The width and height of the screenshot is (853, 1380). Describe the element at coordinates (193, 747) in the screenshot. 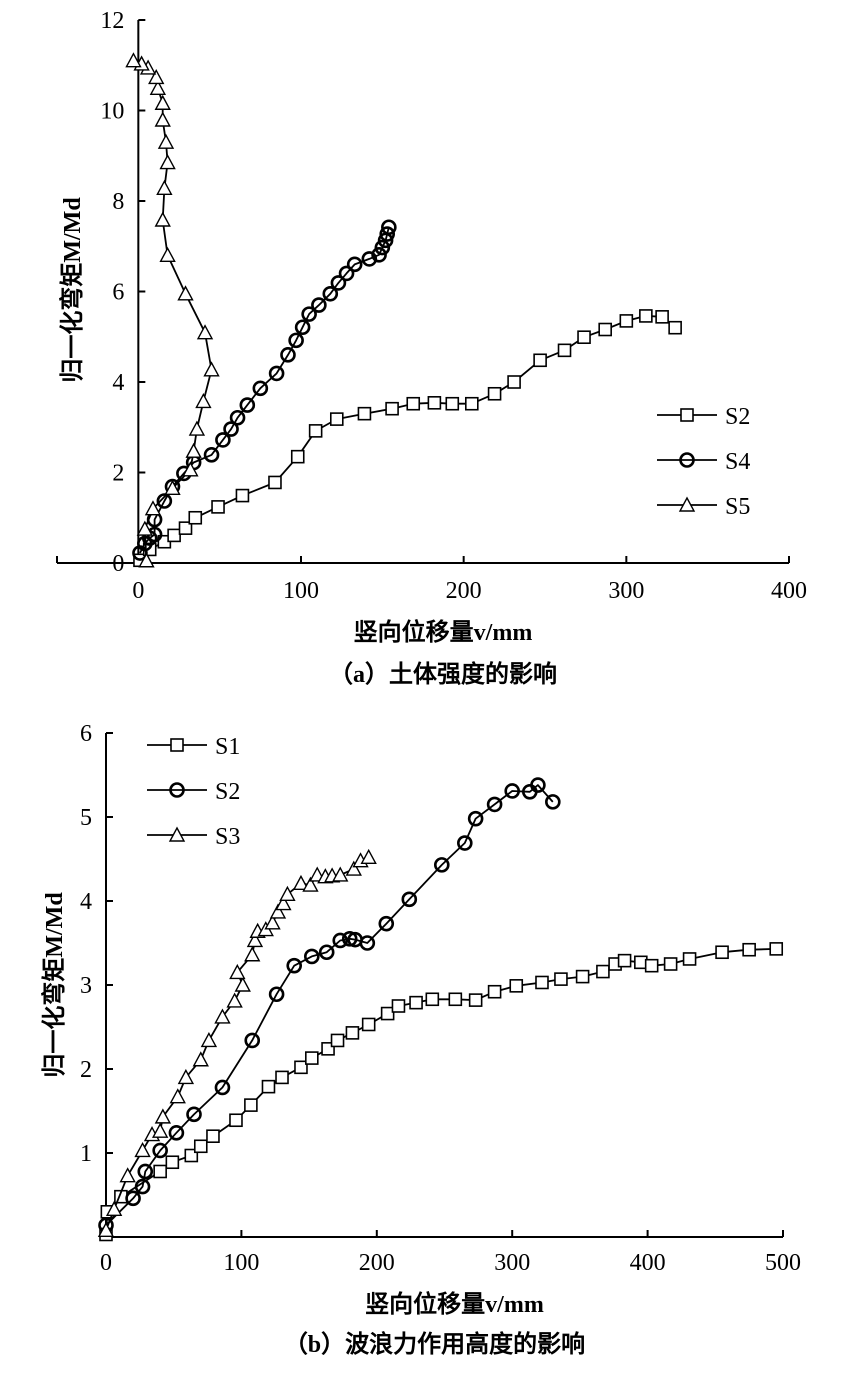

I see `legend-item-S1: S1` at that location.